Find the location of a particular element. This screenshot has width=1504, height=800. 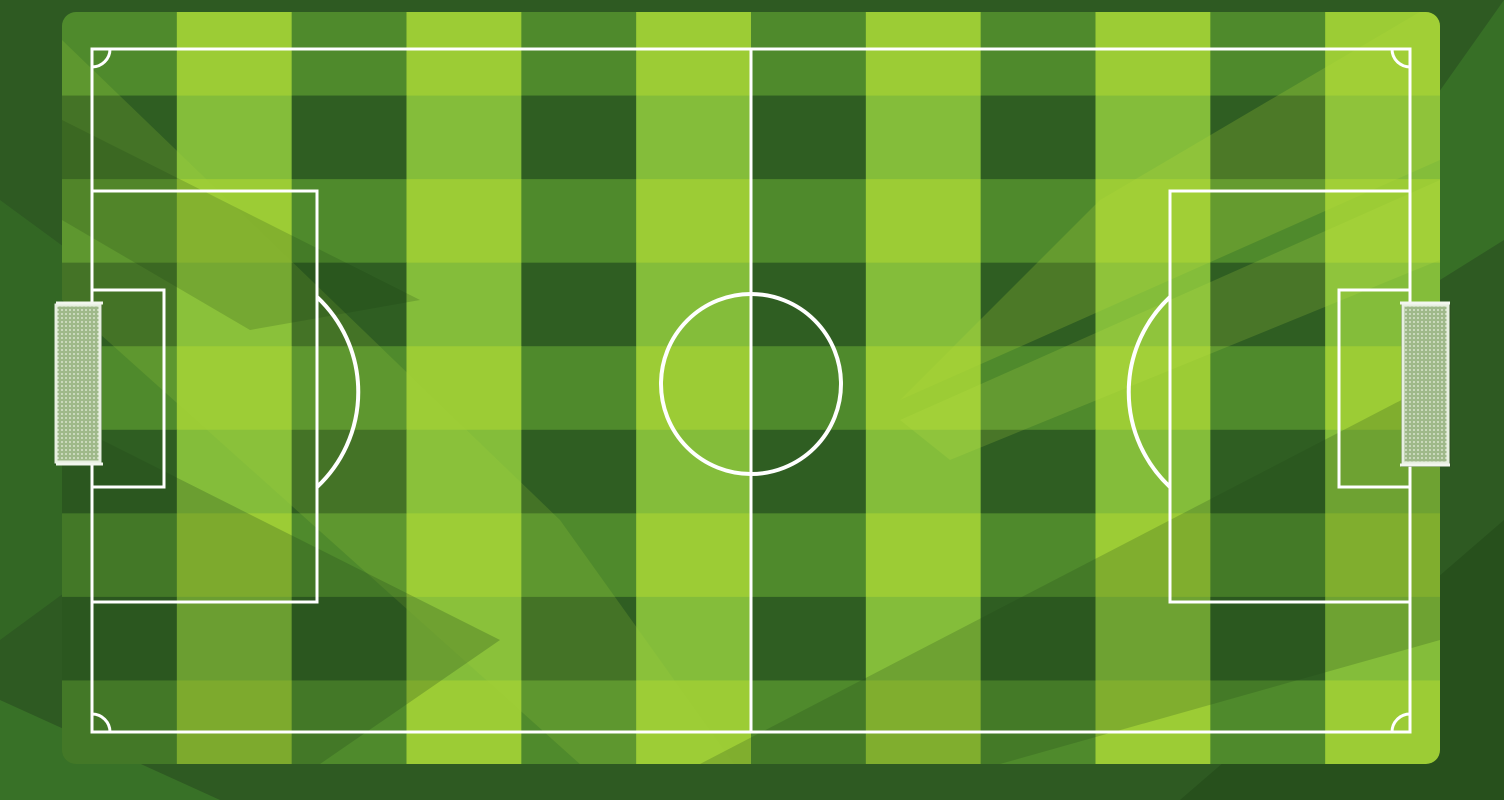

right-penalty-arc is located at coordinates (1149, 392).